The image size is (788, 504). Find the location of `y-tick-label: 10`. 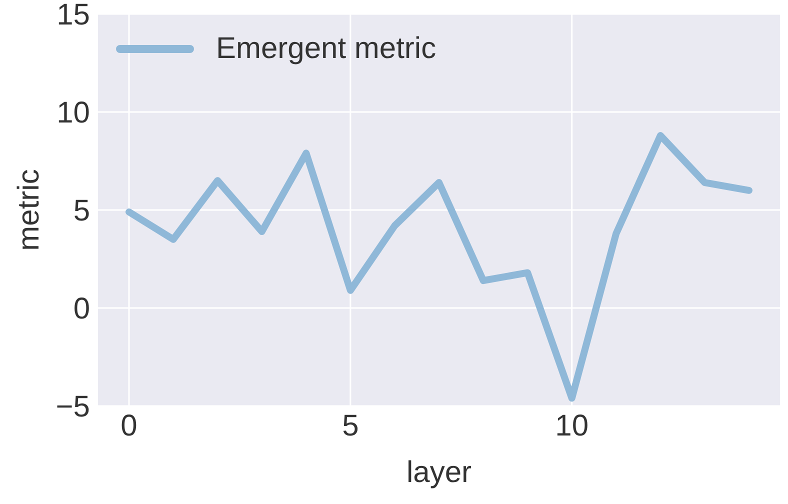

y-tick-label: 10 is located at coordinates (73, 113).